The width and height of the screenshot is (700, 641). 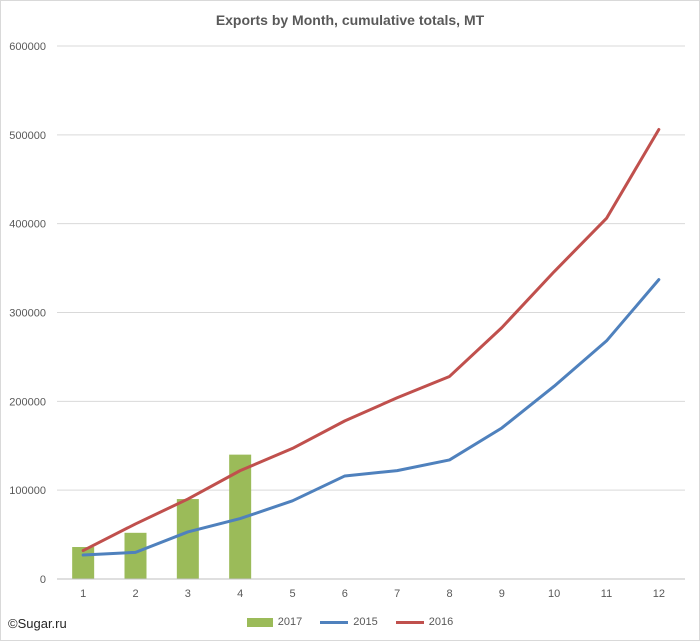 I want to click on legend-label-2016: 2016, so click(x=441, y=622).